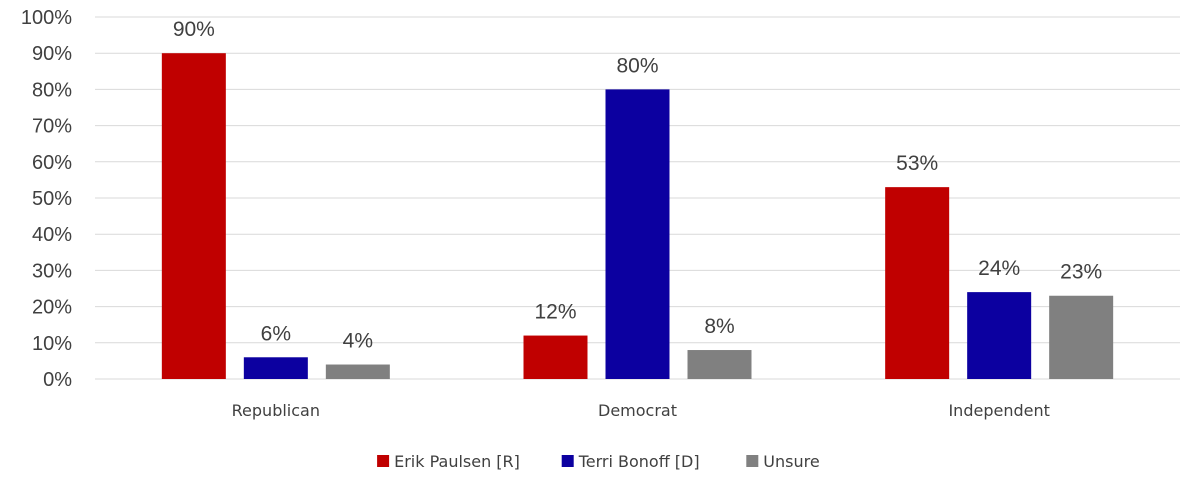 This screenshot has width=1198, height=483. Describe the element at coordinates (46, 18) in the screenshot. I see `y-tick-label: 100%` at that location.